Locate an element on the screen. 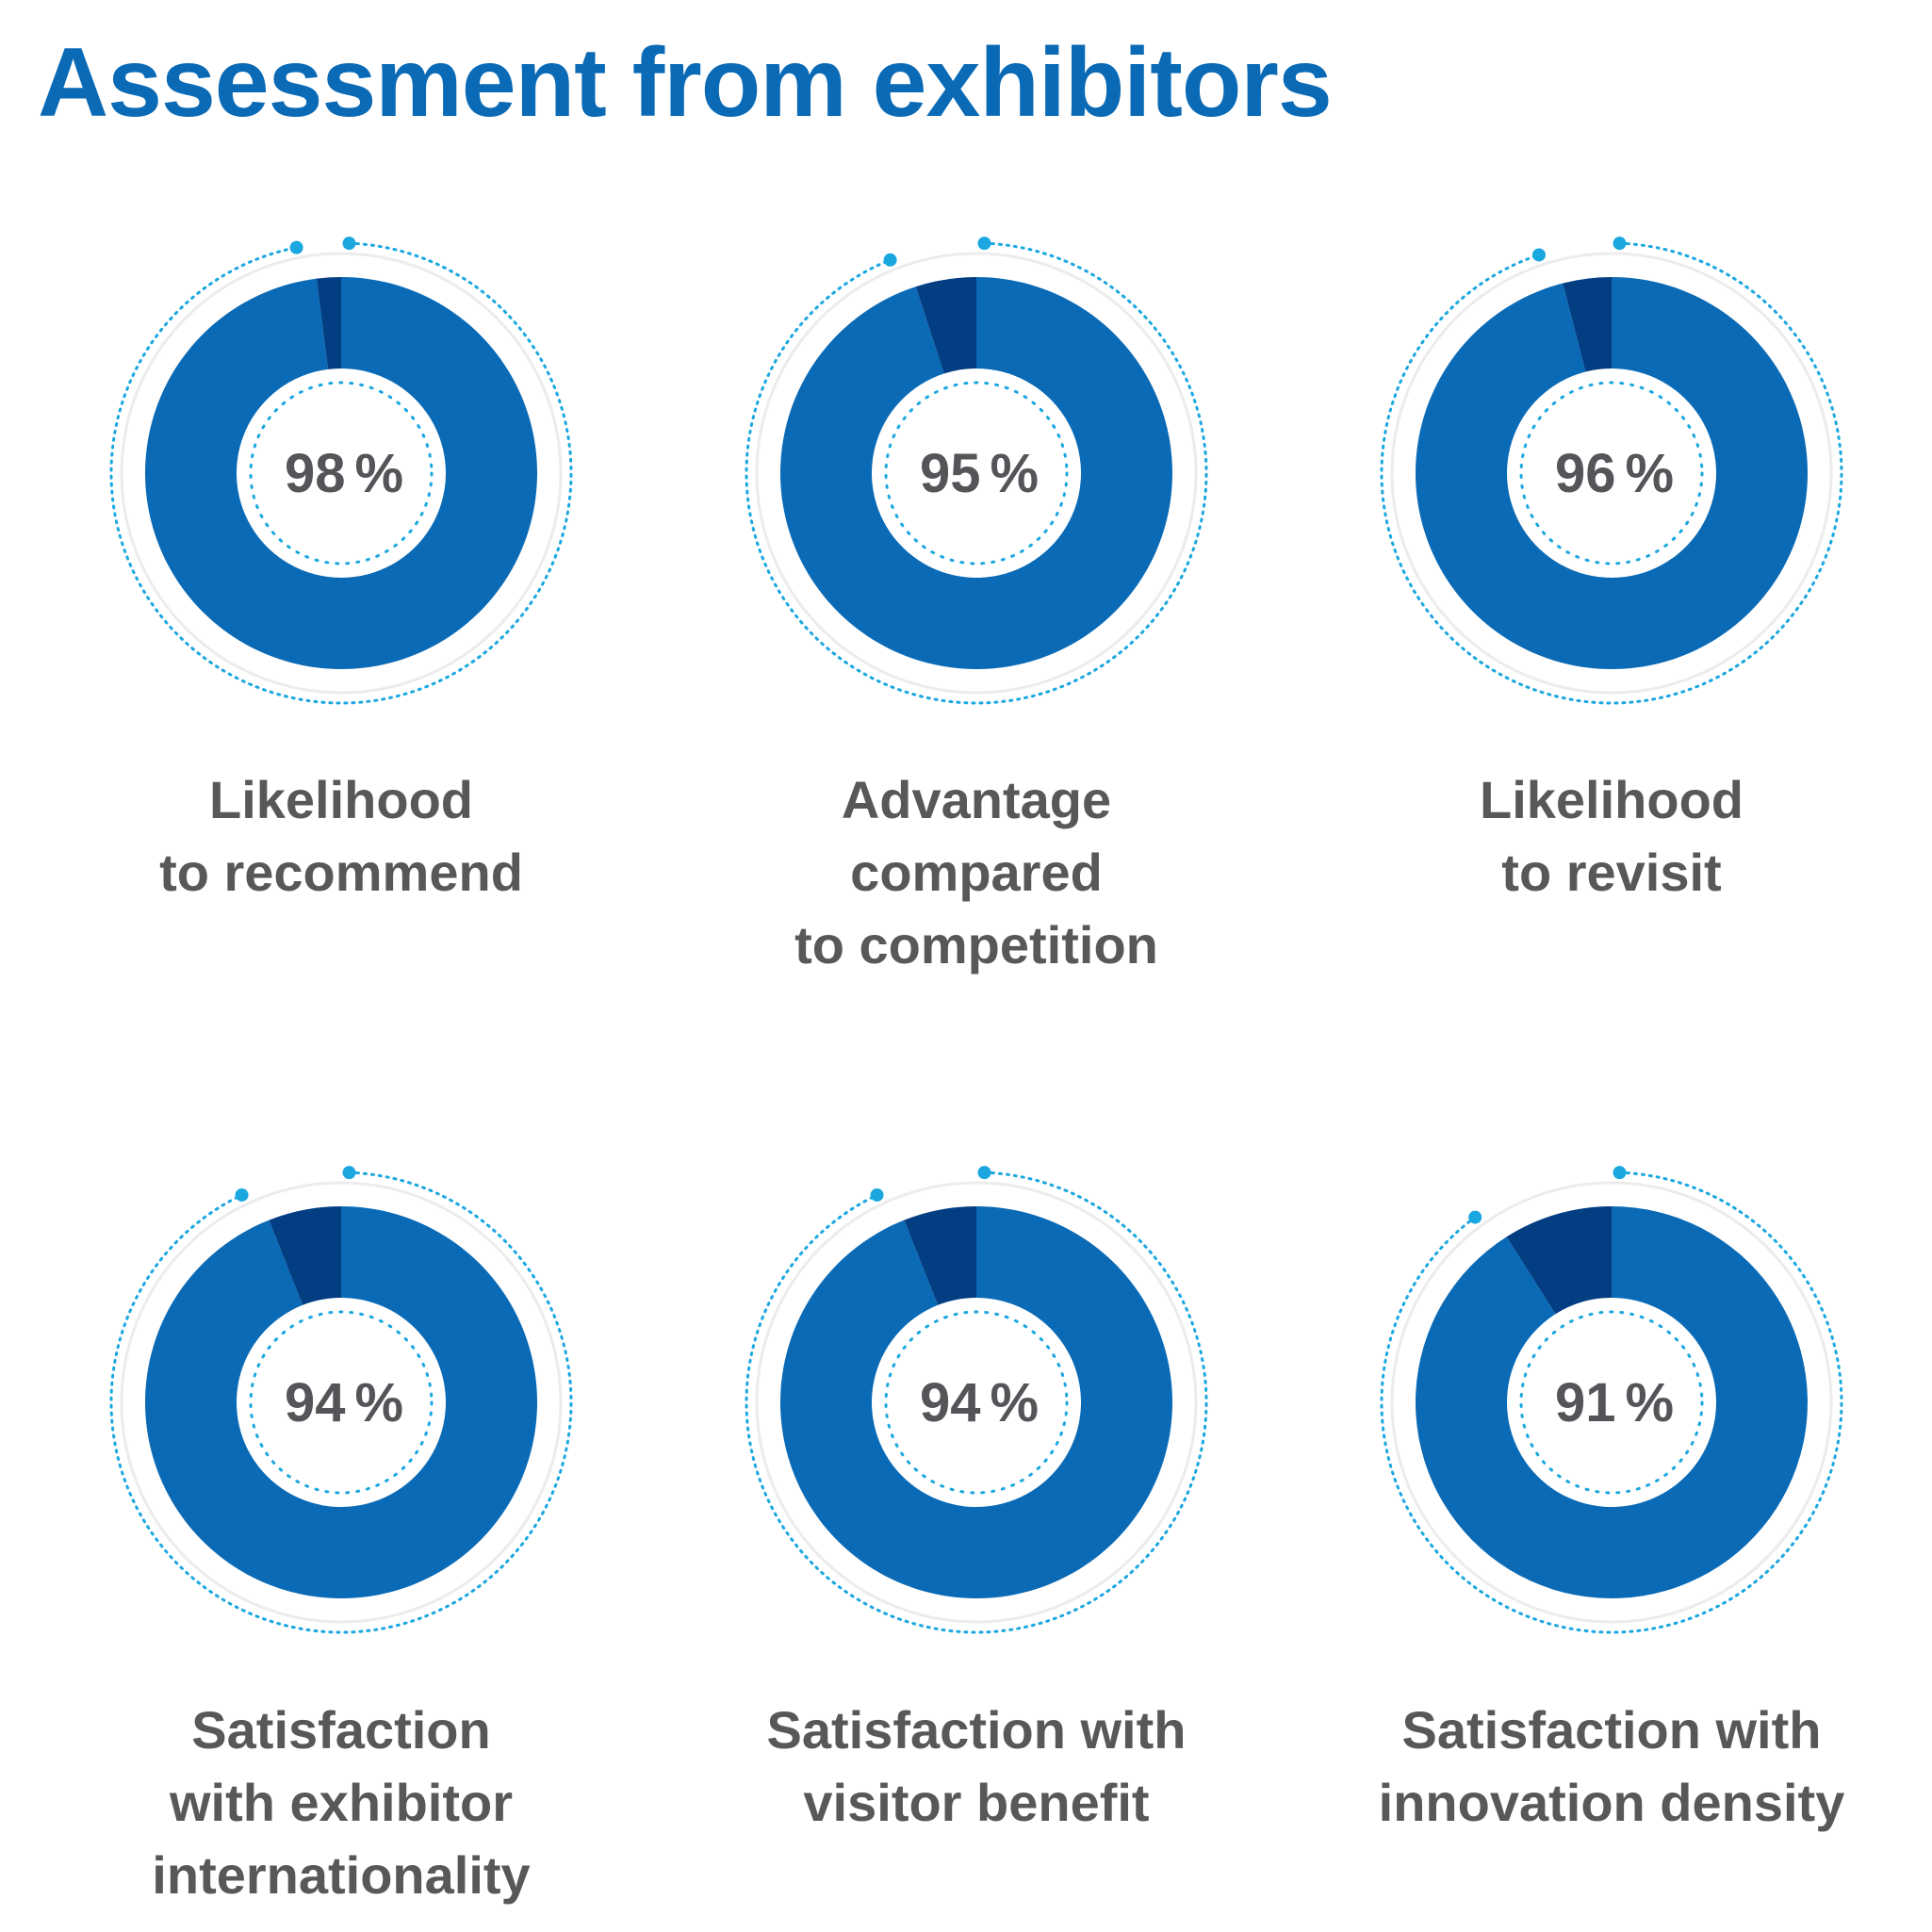 This screenshot has height=1932, width=1932. chart-caption: Likelihood to revisit is located at coordinates (1611, 836).